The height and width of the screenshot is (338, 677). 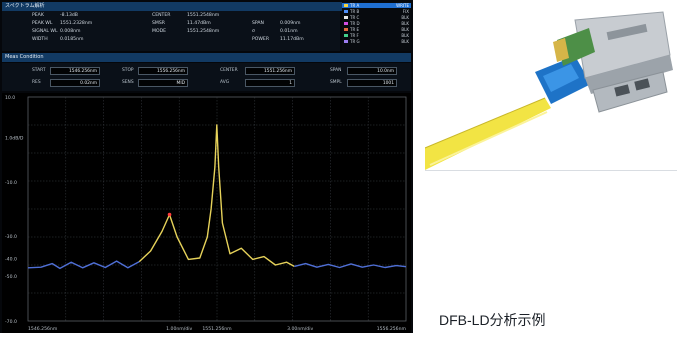 I want to click on trace-item: TR E BLK, so click(x=376, y=29).